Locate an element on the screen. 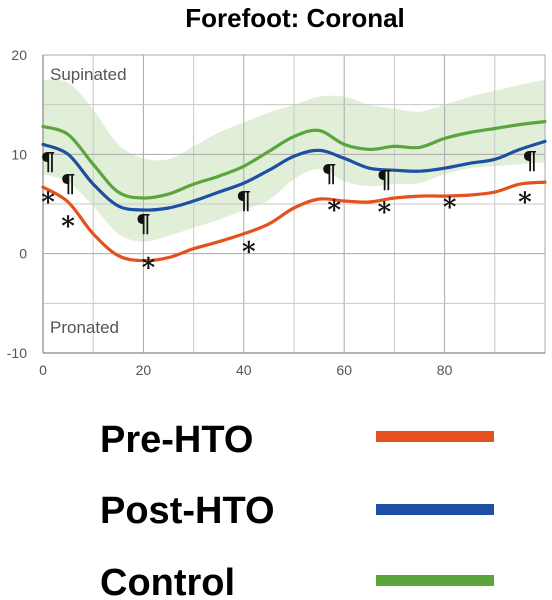  y-tick-label--10: -10 is located at coordinates (17, 353).